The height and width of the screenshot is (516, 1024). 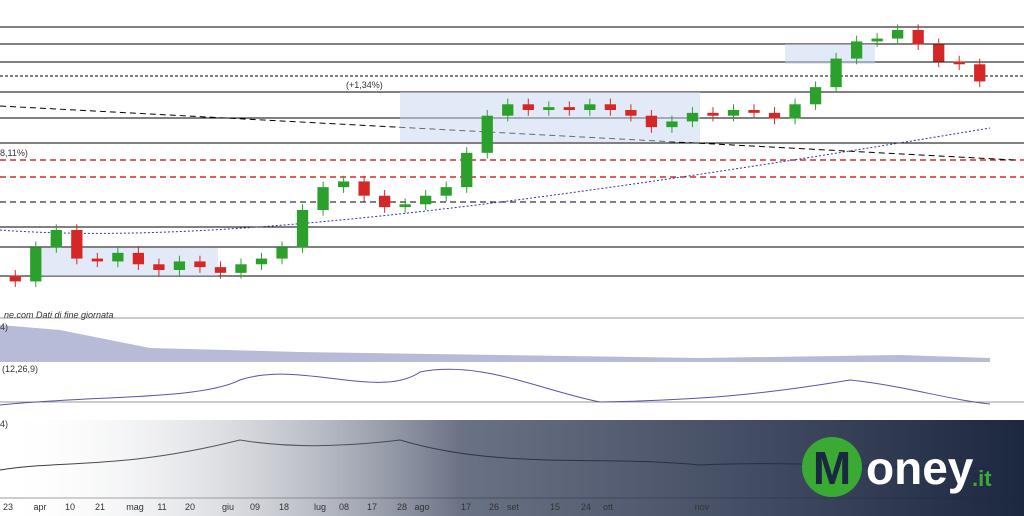 What do you see at coordinates (982, 478) in the screenshot?
I see `logo-suffix: .it` at bounding box center [982, 478].